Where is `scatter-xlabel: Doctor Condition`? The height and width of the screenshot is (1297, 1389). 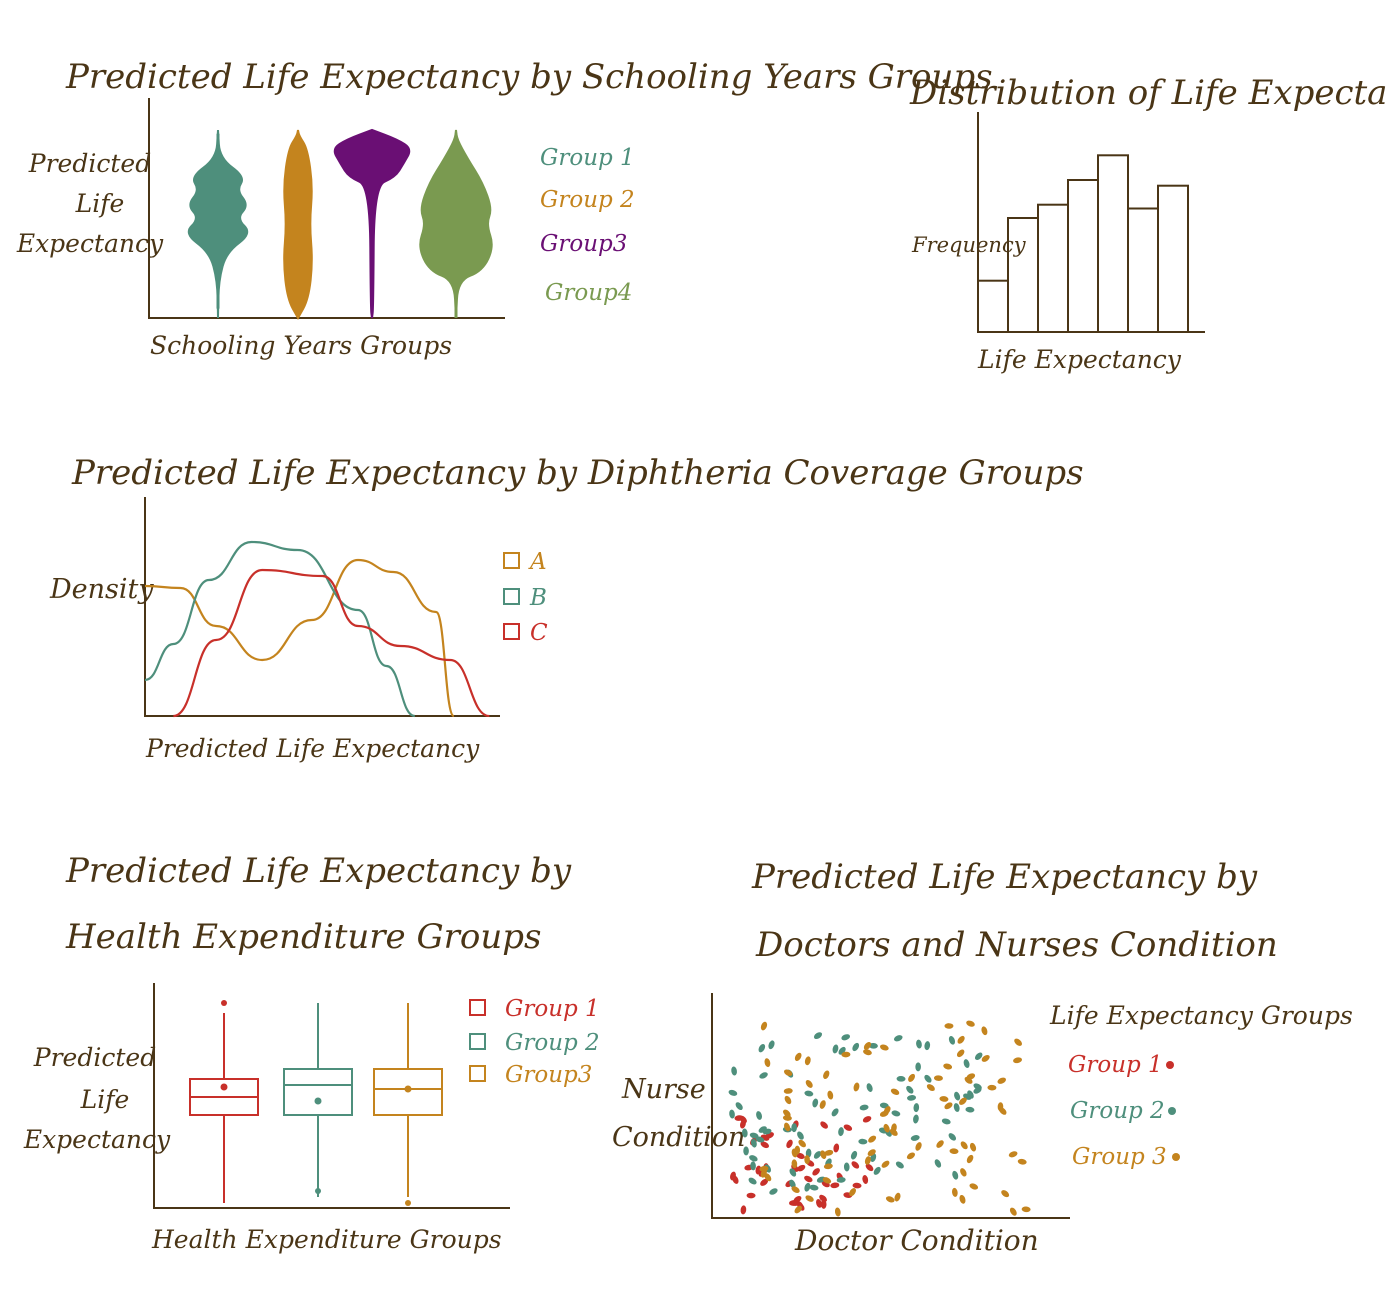
scatter-xlabel: Doctor Condition is located at coordinates (916, 1240).